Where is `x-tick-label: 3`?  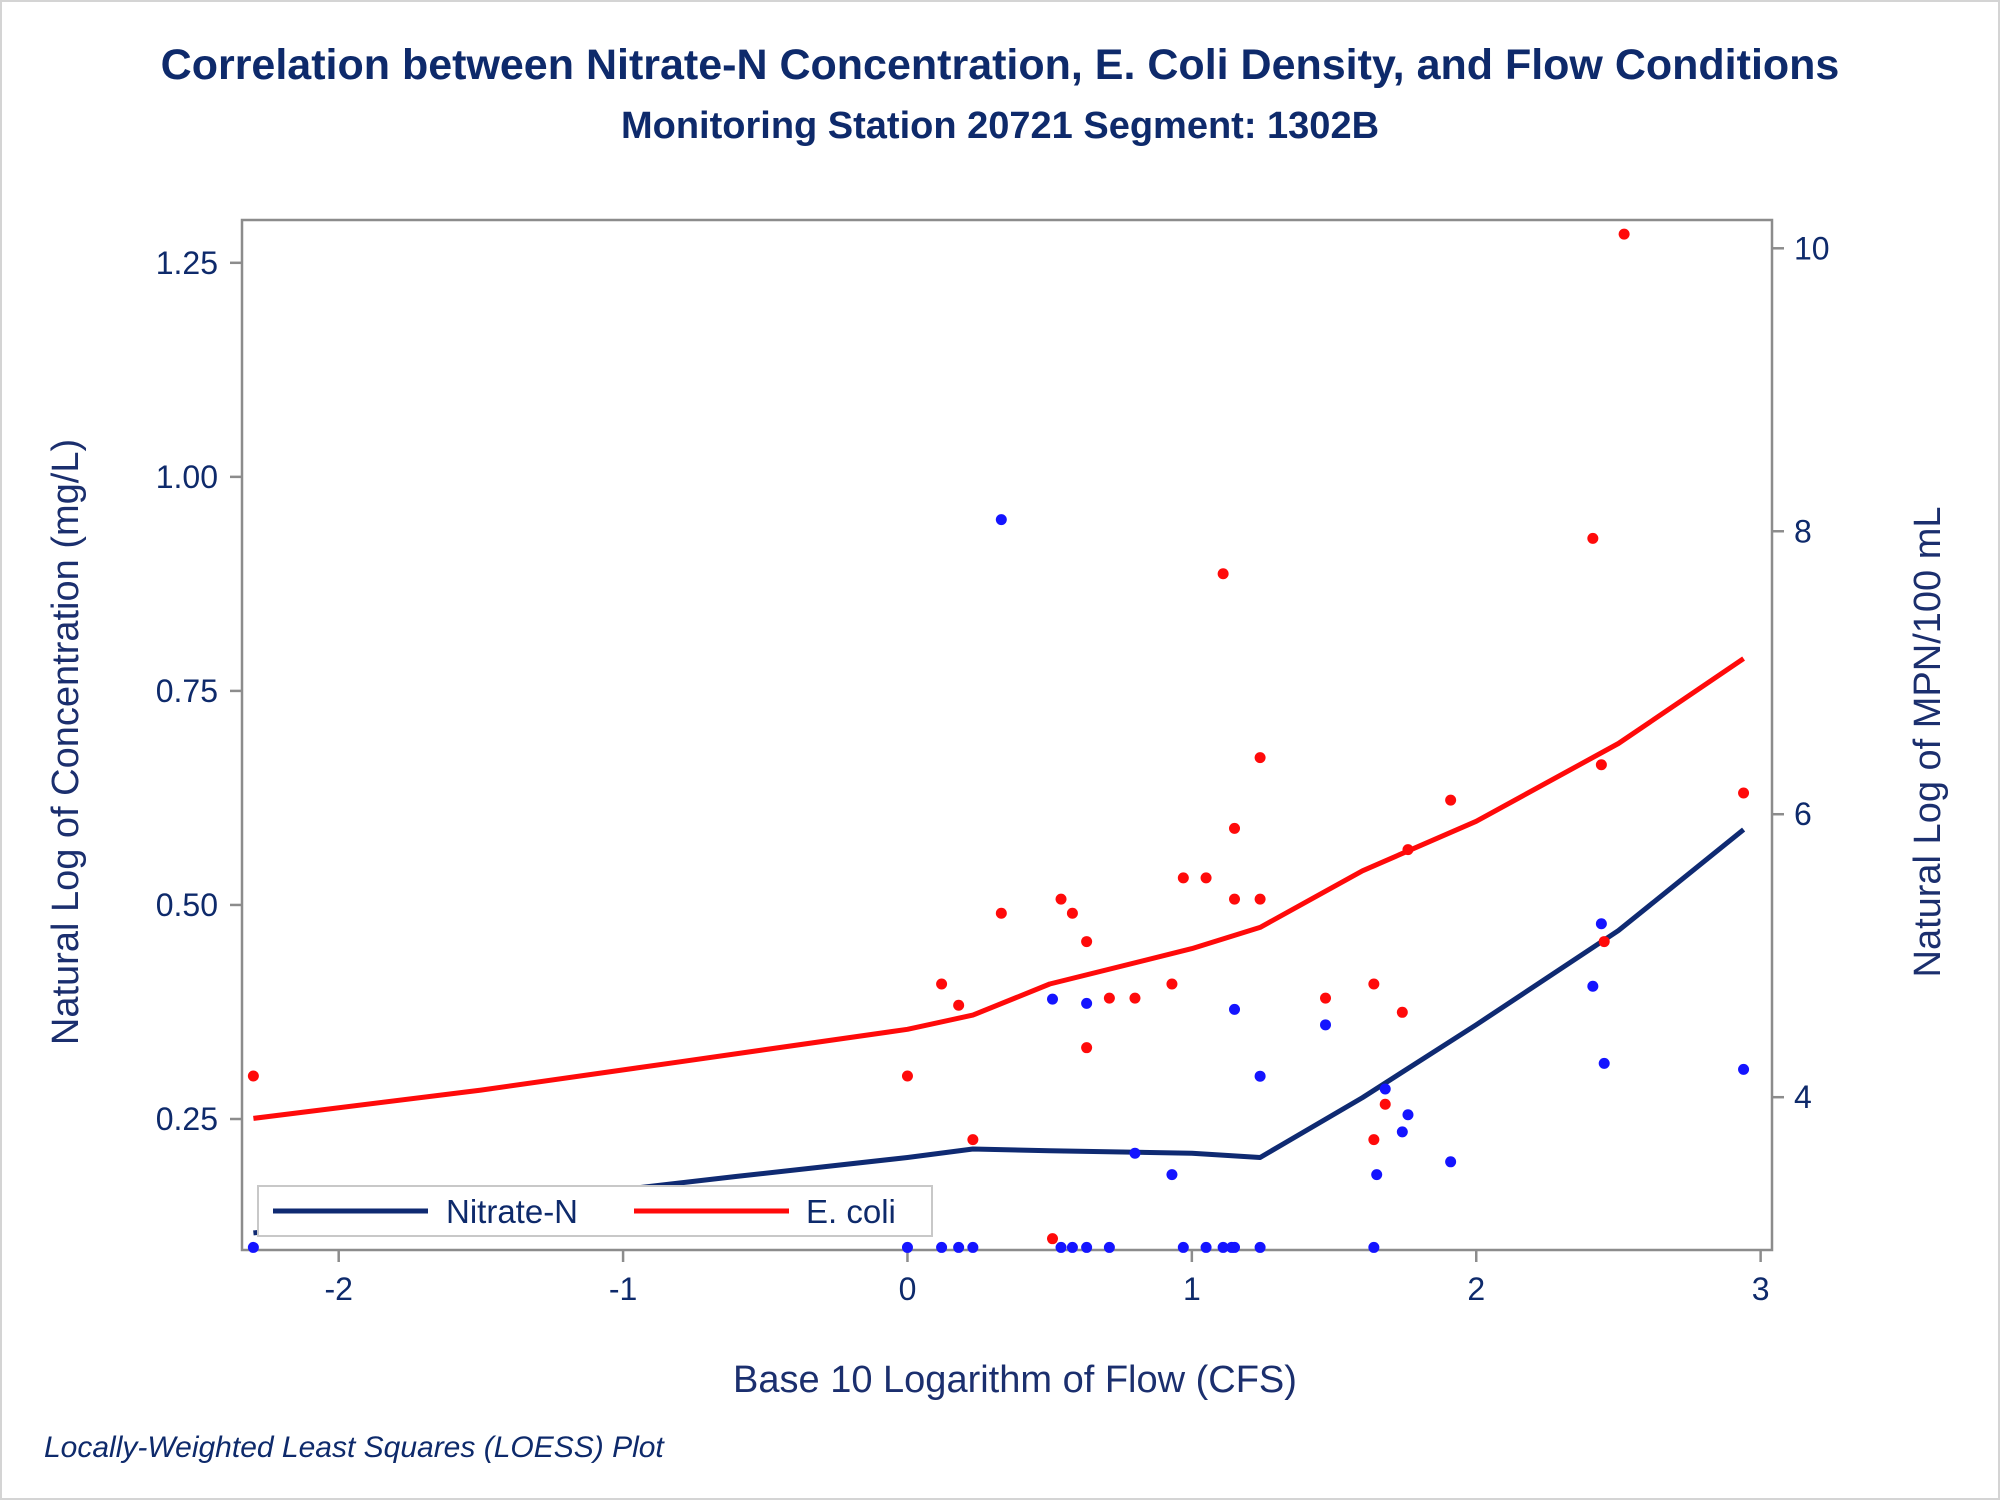 x-tick-label: 3 is located at coordinates (1761, 1289).